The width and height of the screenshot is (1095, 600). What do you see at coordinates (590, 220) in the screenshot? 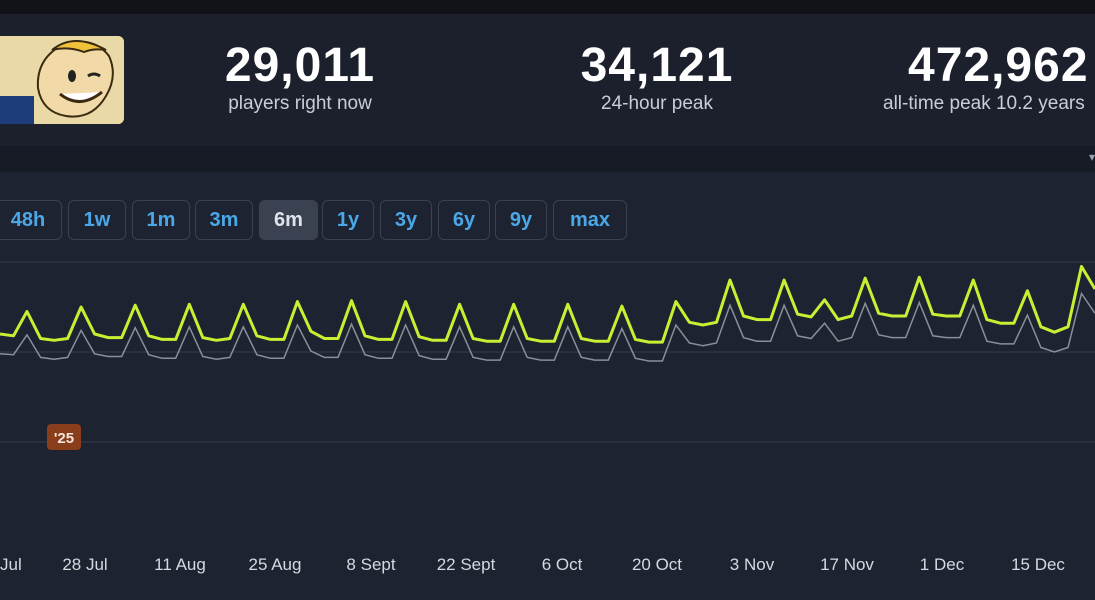
I see `range-button-max: max` at bounding box center [590, 220].